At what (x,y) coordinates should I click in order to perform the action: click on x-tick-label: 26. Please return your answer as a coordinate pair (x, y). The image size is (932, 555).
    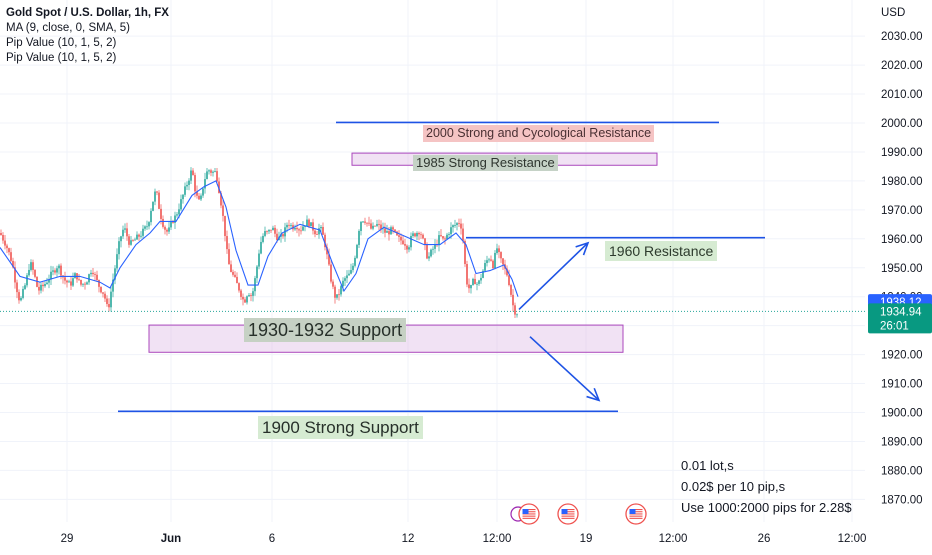
    Looking at the image, I should click on (764, 539).